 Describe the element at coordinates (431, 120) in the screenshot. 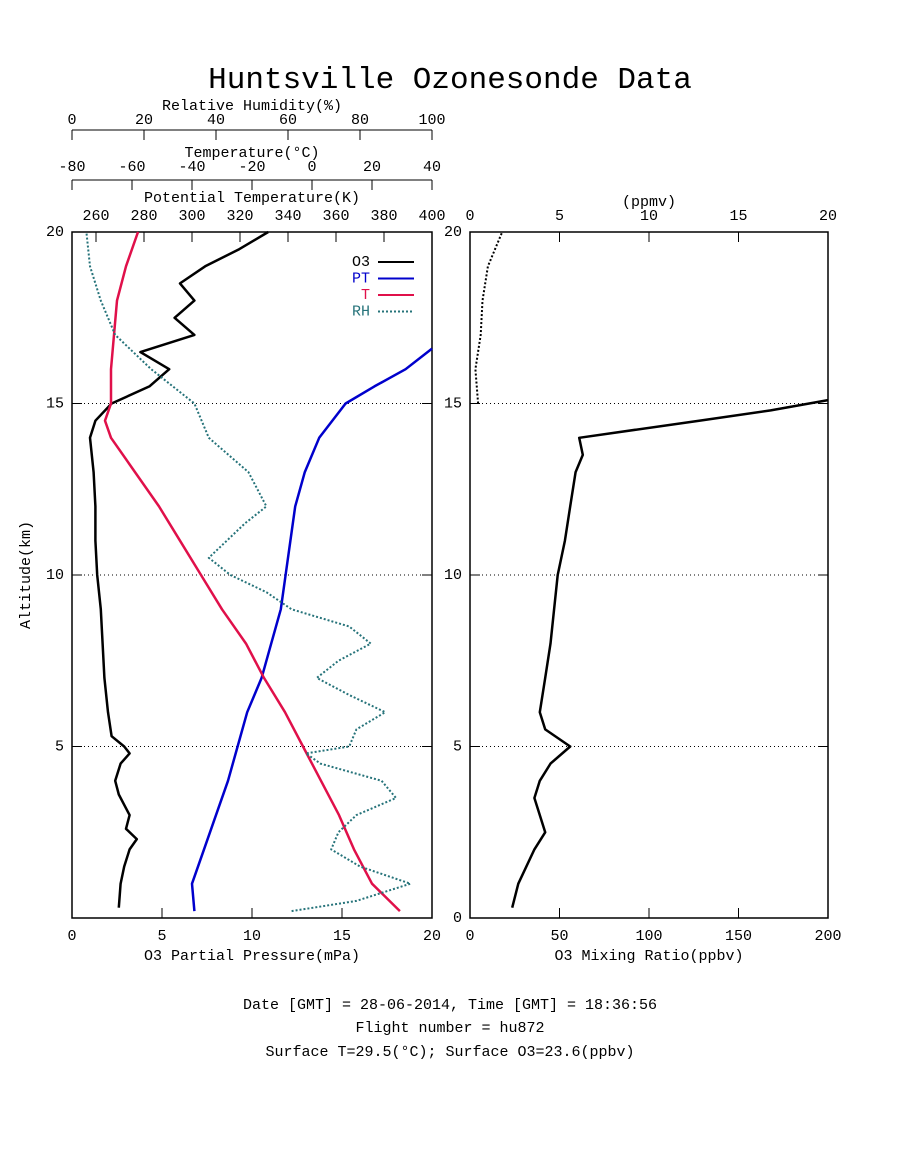

I see `top-tick-label: 100` at that location.